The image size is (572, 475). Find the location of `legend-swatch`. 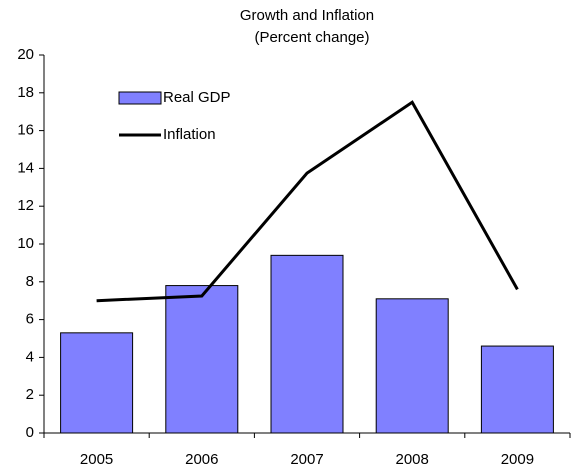

legend-swatch is located at coordinates (140, 98).